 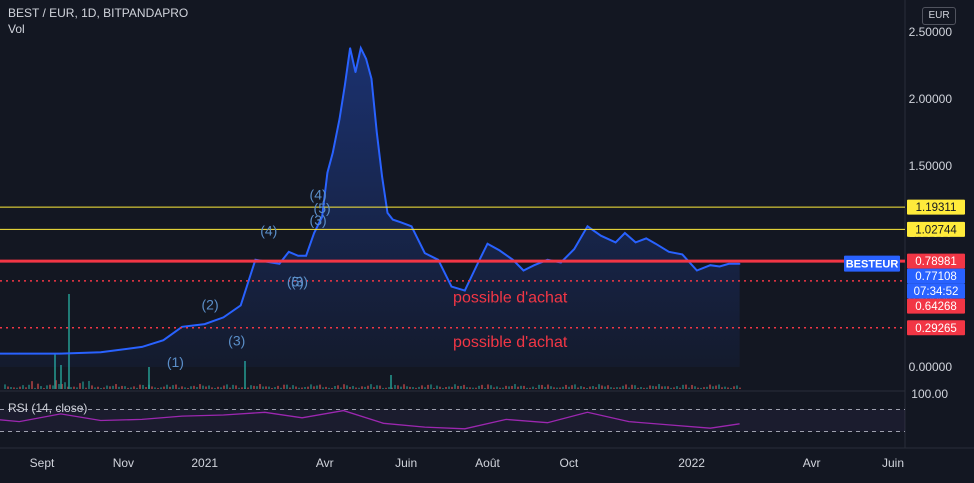 I want to click on price-badge, so click(x=936, y=328).